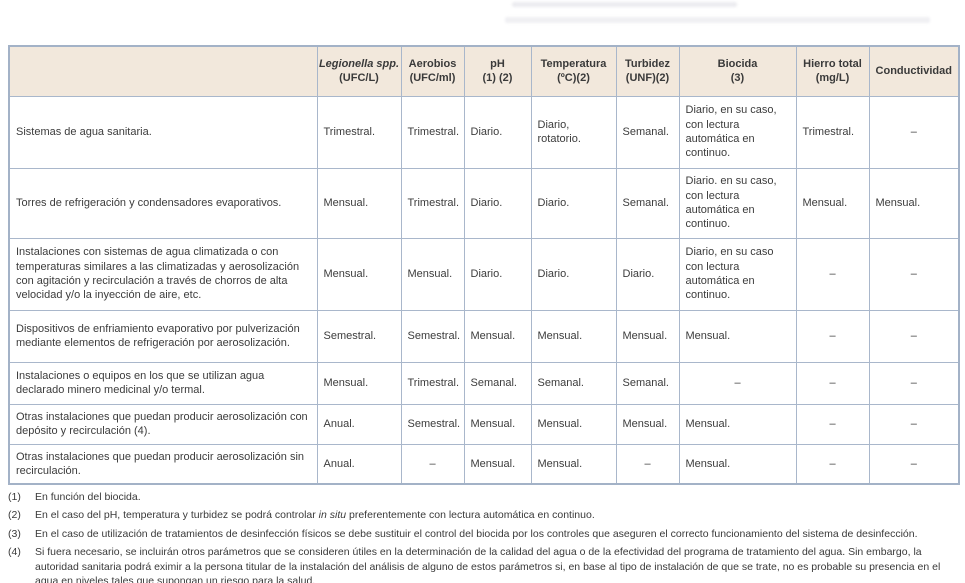 The image size is (965, 583). Describe the element at coordinates (496, 497) in the screenshot. I see `footnote-text: En función del biocida.` at that location.